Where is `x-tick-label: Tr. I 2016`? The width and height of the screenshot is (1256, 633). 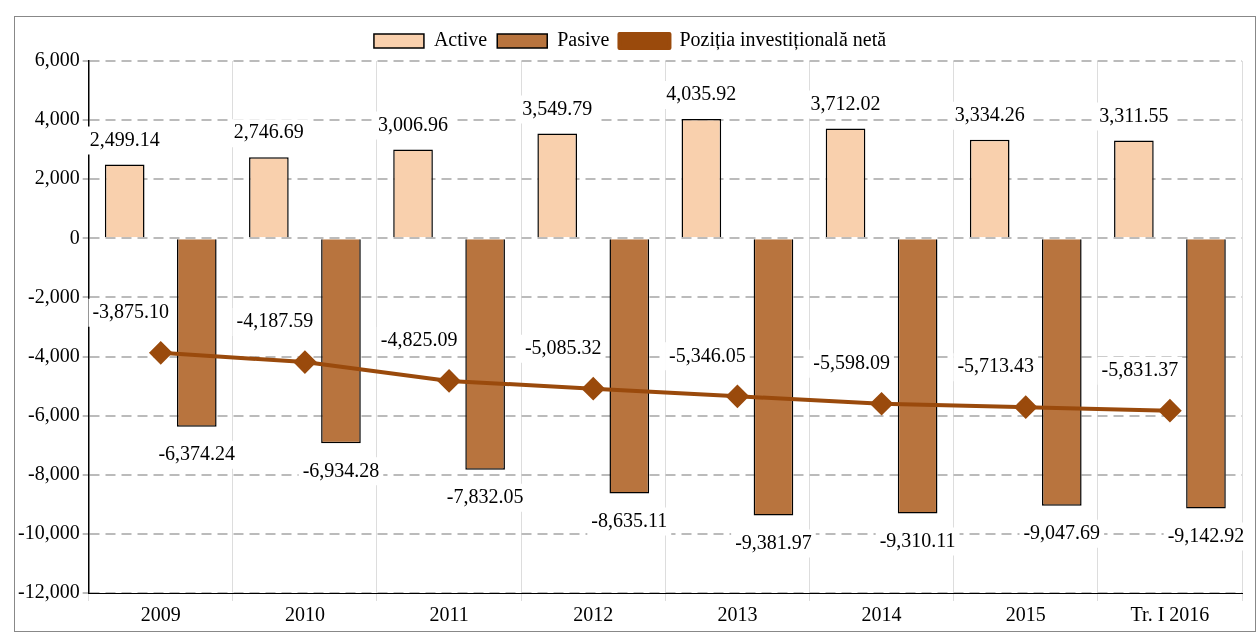
x-tick-label: Tr. I 2016 is located at coordinates (1170, 614).